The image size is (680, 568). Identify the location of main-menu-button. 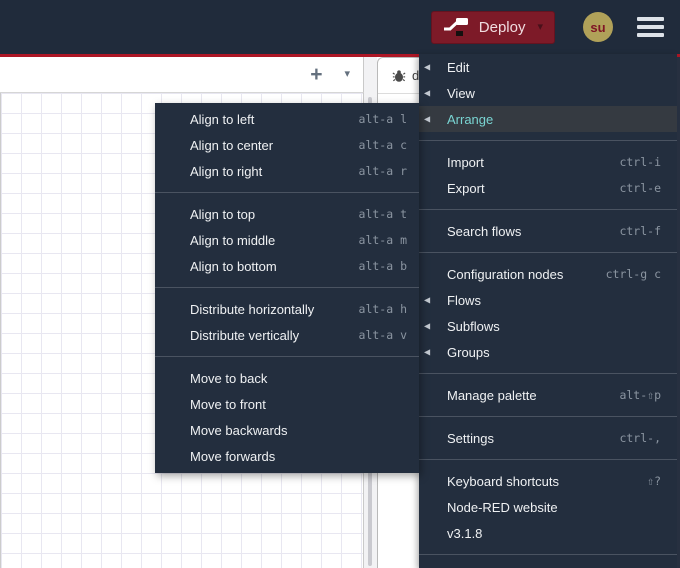
(650, 27).